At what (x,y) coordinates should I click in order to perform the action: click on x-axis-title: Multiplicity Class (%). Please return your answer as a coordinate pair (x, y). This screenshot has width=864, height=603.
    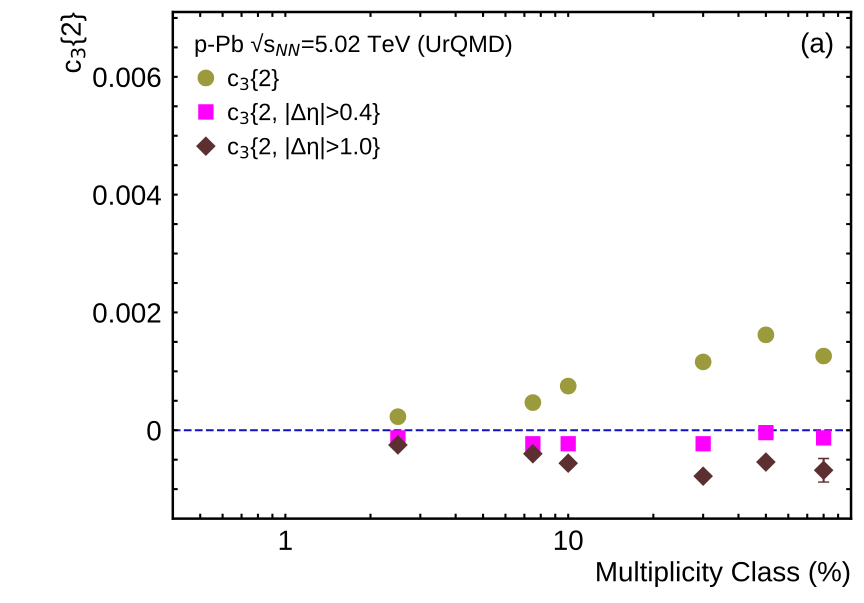
    Looking at the image, I should click on (723, 574).